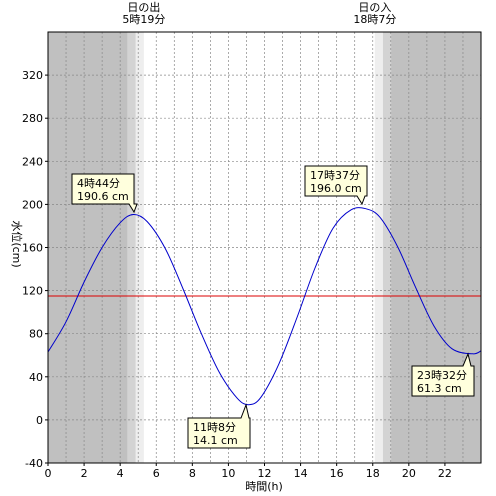 This screenshot has width=496, height=496. Describe the element at coordinates (264, 486) in the screenshot. I see `x-axis-label: 時間(h)` at that location.